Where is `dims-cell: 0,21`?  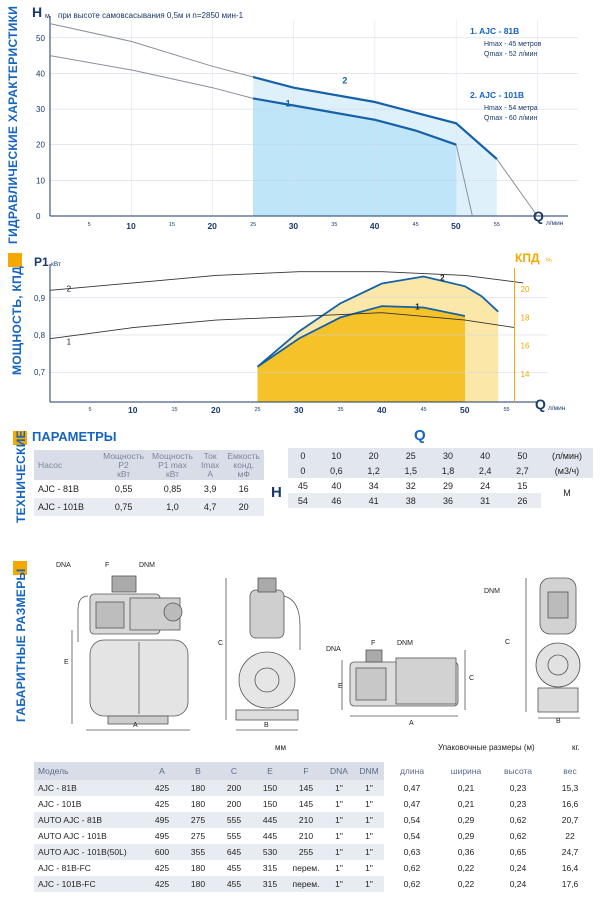
dims-cell: 0,21 is located at coordinates (466, 788).